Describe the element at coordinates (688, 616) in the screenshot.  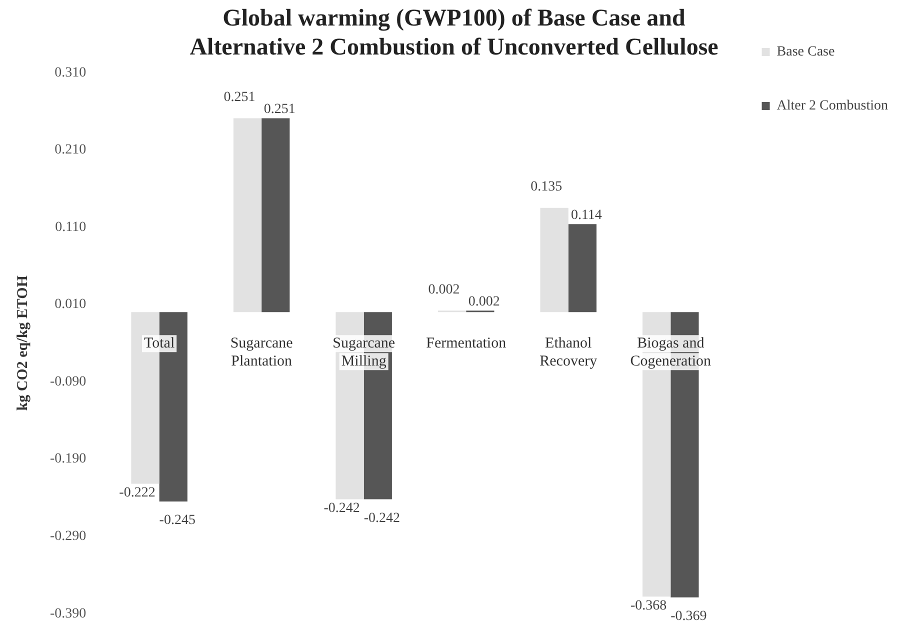
I see `data-label: -0.369` at that location.